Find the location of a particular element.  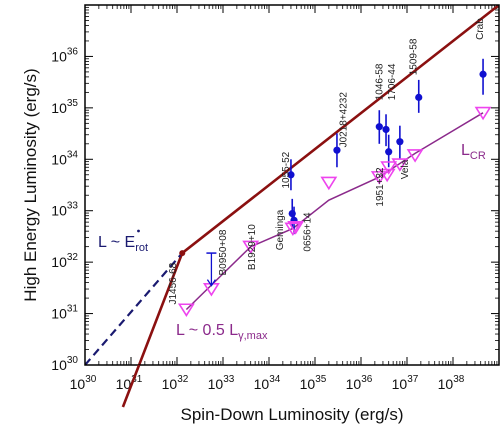

point-label: B1929+10 is located at coordinates (252, 247).